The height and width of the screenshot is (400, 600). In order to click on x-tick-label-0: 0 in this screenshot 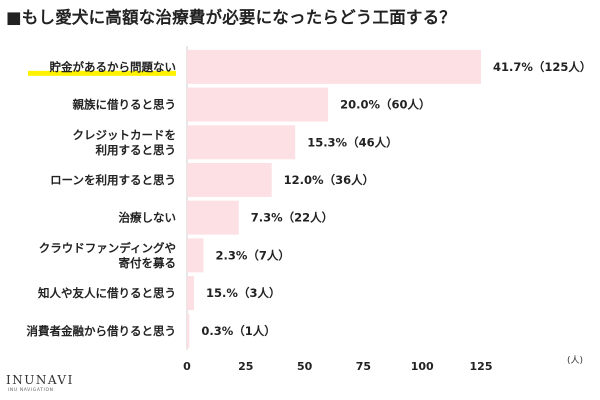, I will do `click(187, 366)`.